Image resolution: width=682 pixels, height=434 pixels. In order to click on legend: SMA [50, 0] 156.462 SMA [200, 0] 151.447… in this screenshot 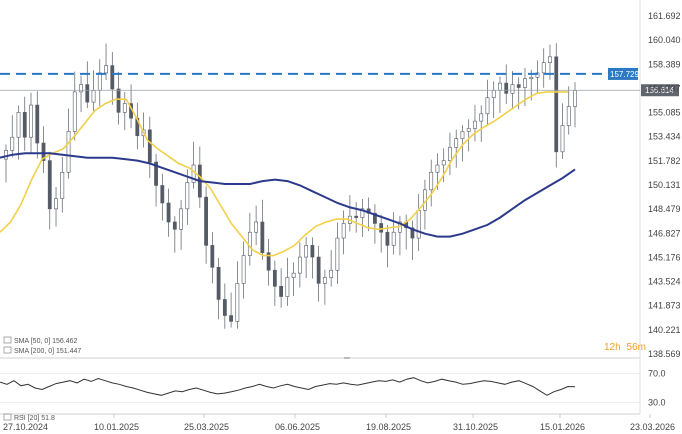, I will do `click(42, 379)`.